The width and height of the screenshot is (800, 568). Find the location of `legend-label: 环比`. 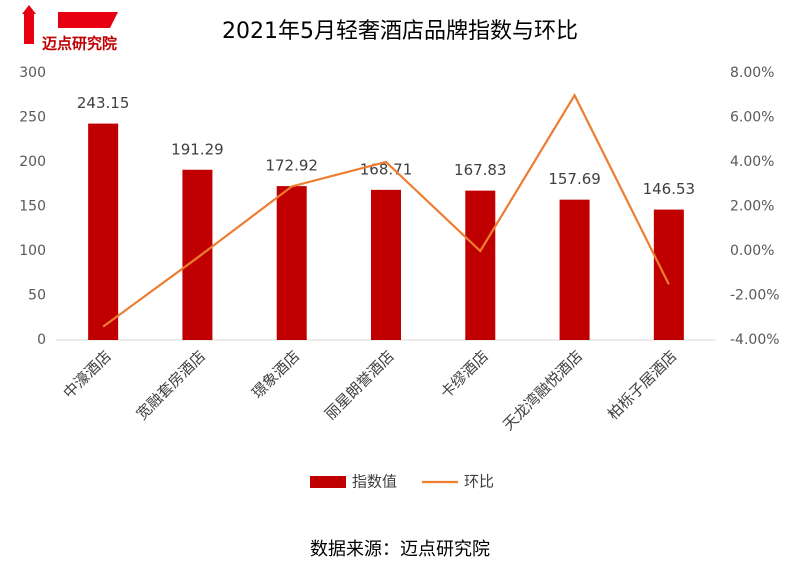

legend-label: 环比 is located at coordinates (479, 482).